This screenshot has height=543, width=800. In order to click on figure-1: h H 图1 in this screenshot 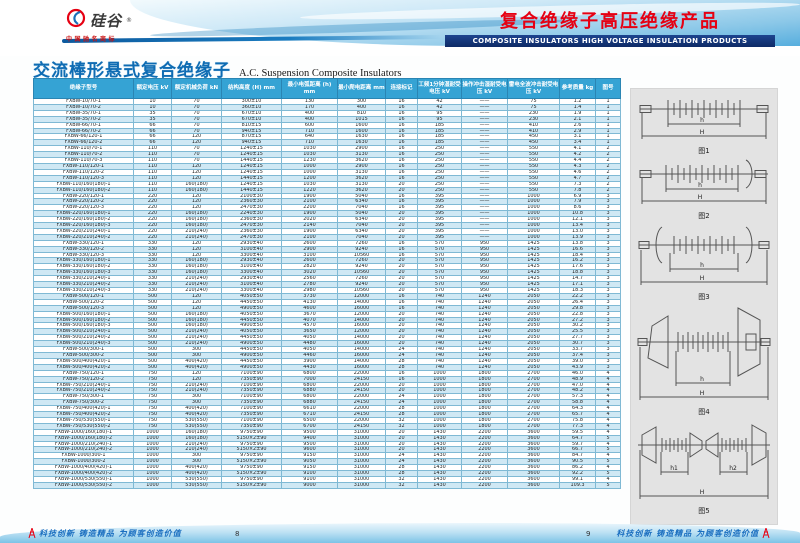, I will do `click(704, 124)`.